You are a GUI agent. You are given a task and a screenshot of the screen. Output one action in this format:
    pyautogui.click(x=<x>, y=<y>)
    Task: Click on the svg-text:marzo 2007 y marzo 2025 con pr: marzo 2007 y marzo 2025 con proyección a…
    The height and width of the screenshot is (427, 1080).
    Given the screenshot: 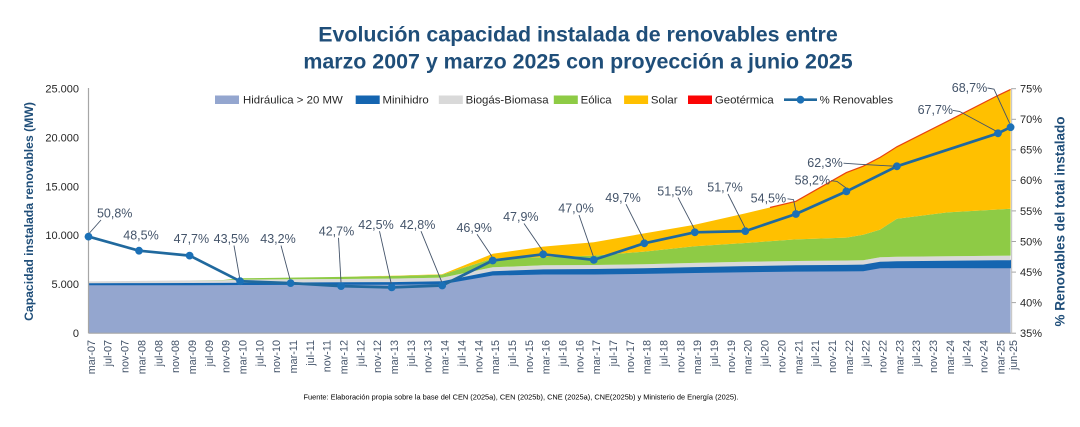 What is the action you would take?
    pyautogui.click(x=577, y=62)
    